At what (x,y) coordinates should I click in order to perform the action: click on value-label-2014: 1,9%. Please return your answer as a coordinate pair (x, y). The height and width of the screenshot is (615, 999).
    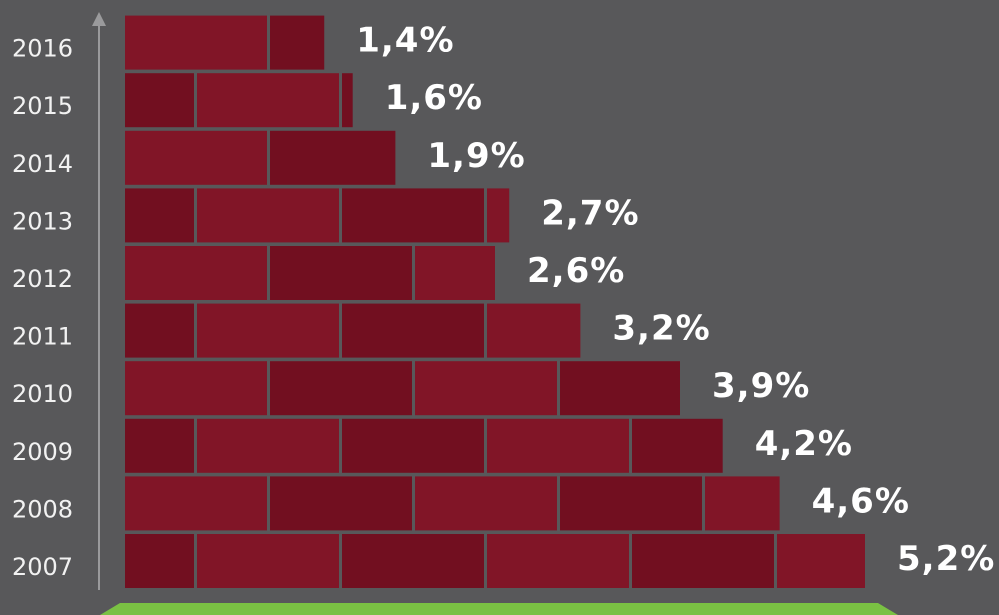
    Looking at the image, I should click on (476, 156).